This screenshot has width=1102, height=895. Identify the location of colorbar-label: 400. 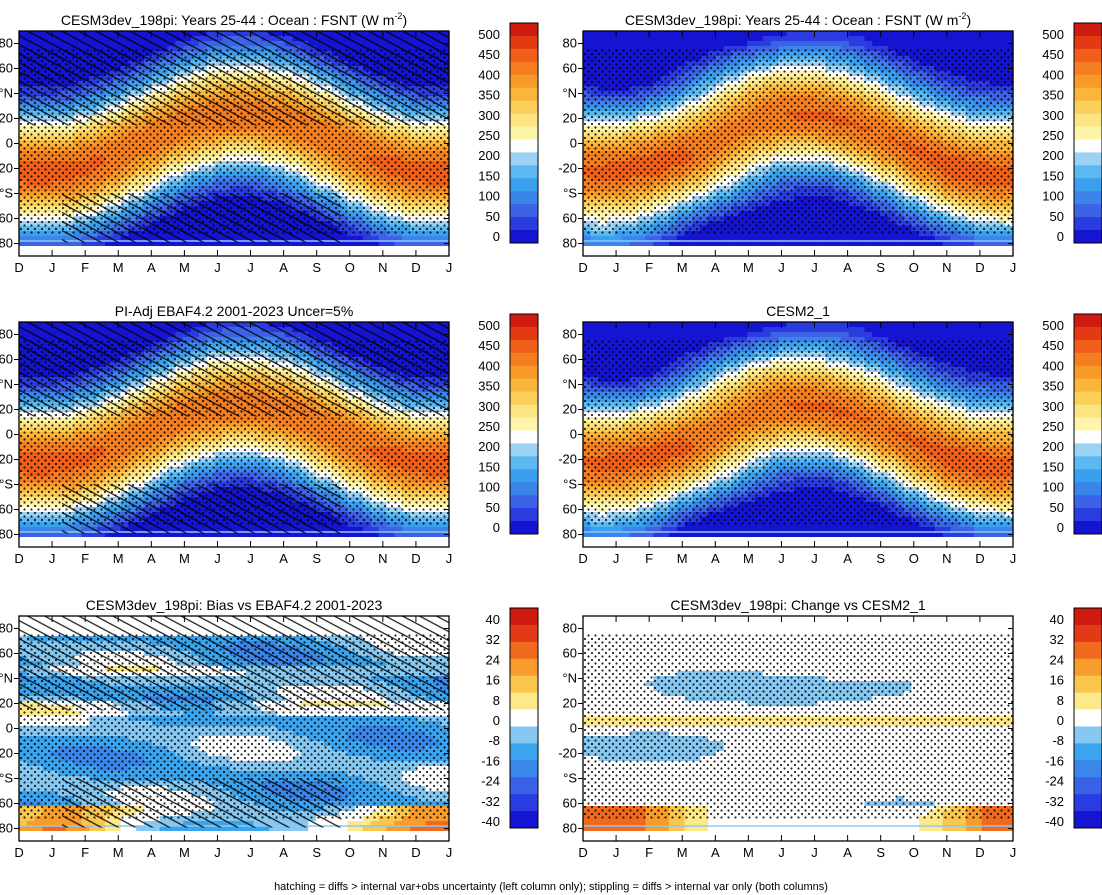
(489, 74).